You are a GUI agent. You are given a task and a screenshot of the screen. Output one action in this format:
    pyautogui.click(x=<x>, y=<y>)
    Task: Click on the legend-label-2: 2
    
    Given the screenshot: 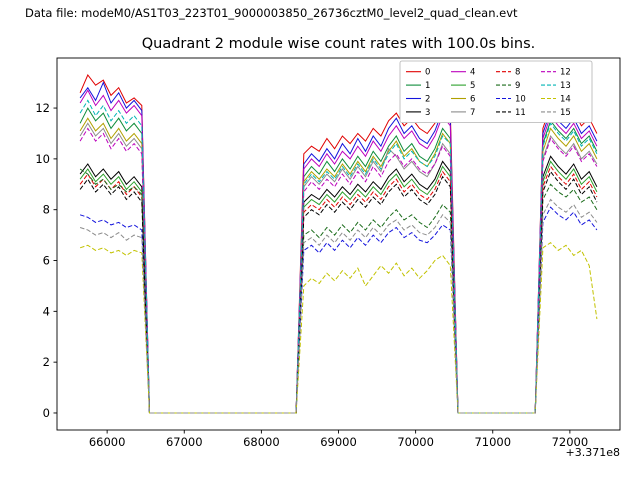 What is the action you would take?
    pyautogui.click(x=427, y=100)
    